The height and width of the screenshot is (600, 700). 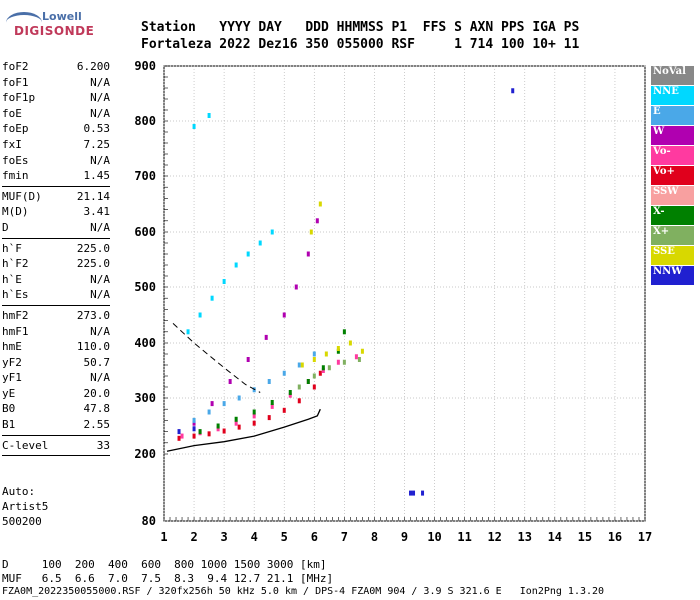 What do you see at coordinates (15, 295) in the screenshot?
I see `param-name: h`Es` at bounding box center [15, 295].